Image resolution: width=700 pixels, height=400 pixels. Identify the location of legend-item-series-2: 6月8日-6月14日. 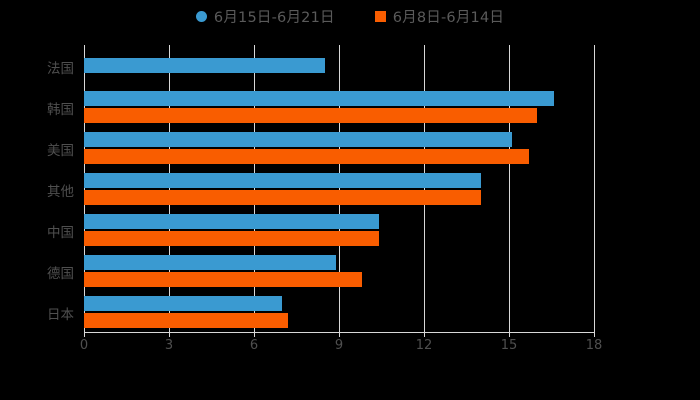
(439, 16).